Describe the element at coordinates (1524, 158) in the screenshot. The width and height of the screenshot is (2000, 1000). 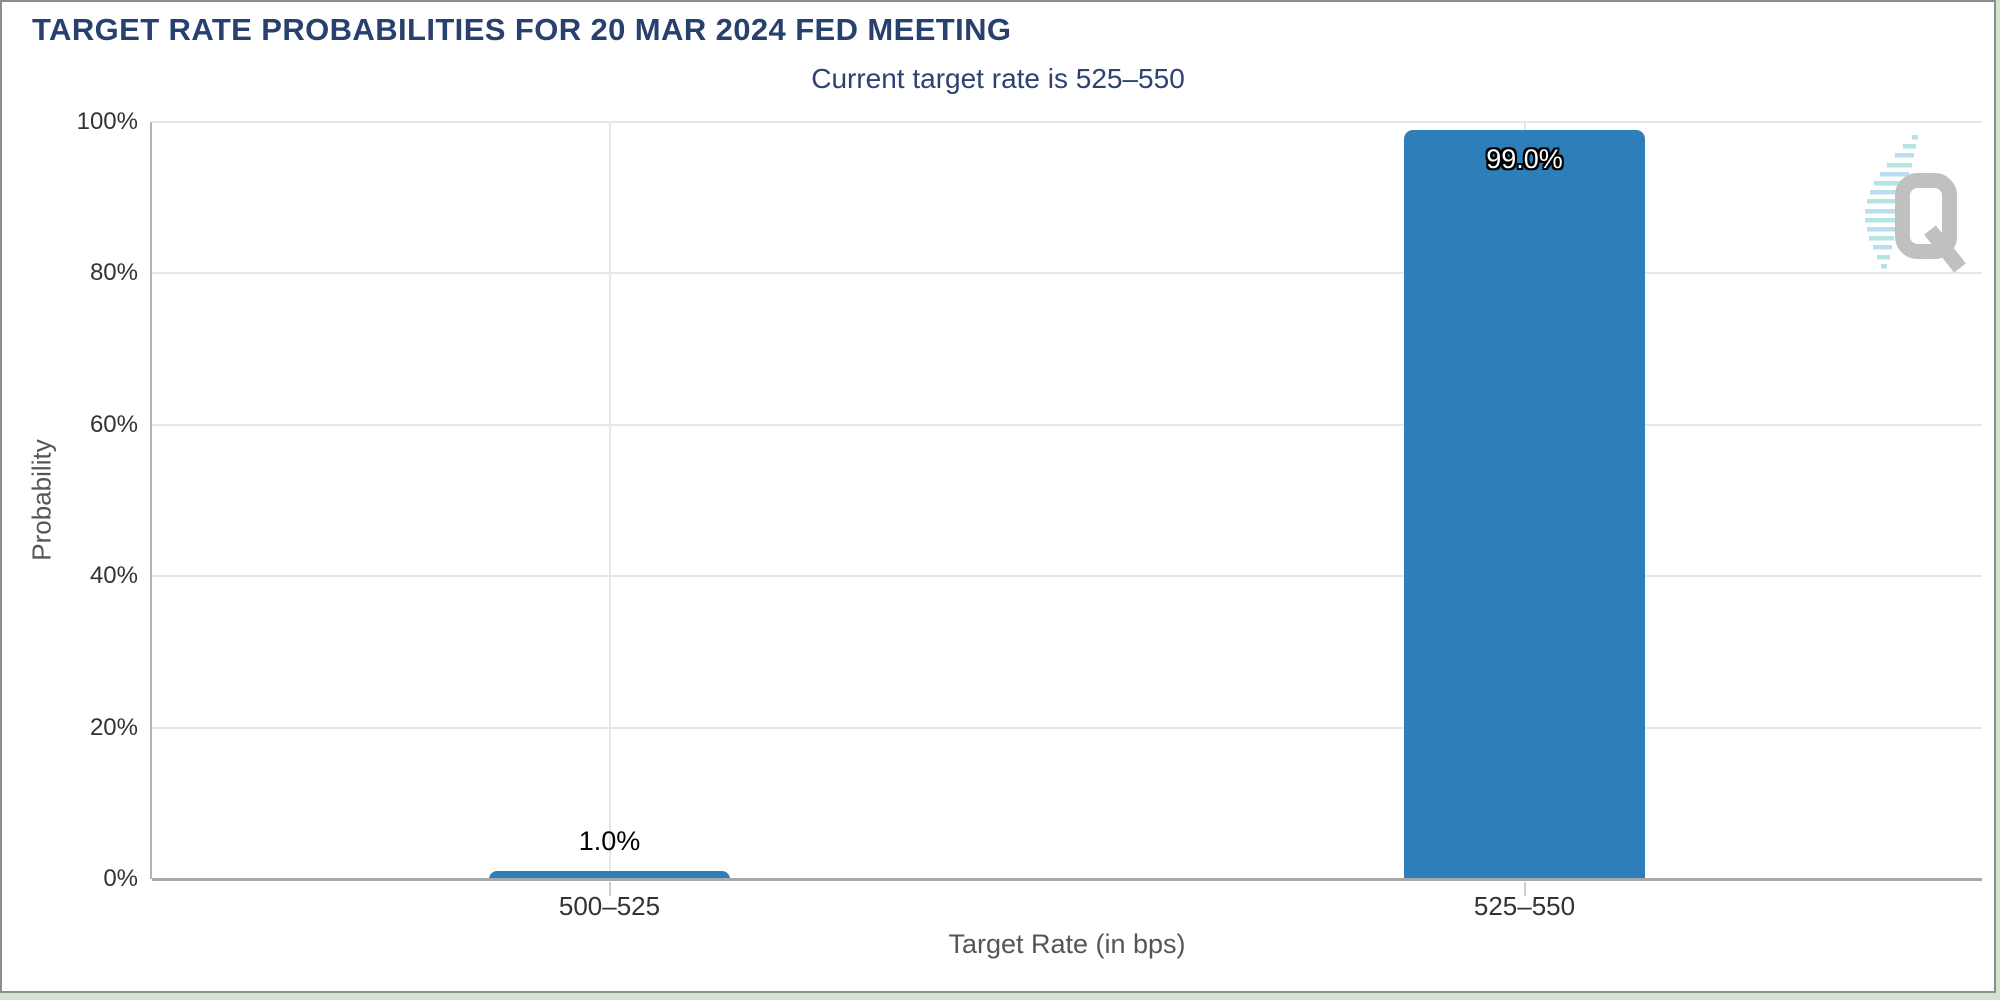
I see `bar-value-label: 99.0%` at that location.